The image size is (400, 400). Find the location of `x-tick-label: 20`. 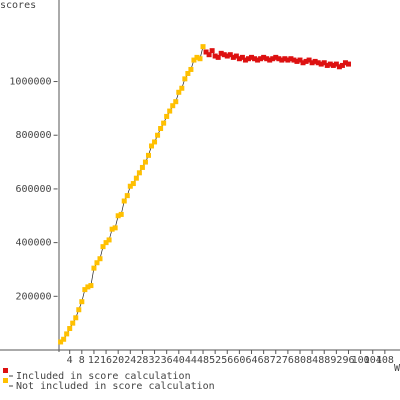

x-tick-label: 20 is located at coordinates (118, 360).